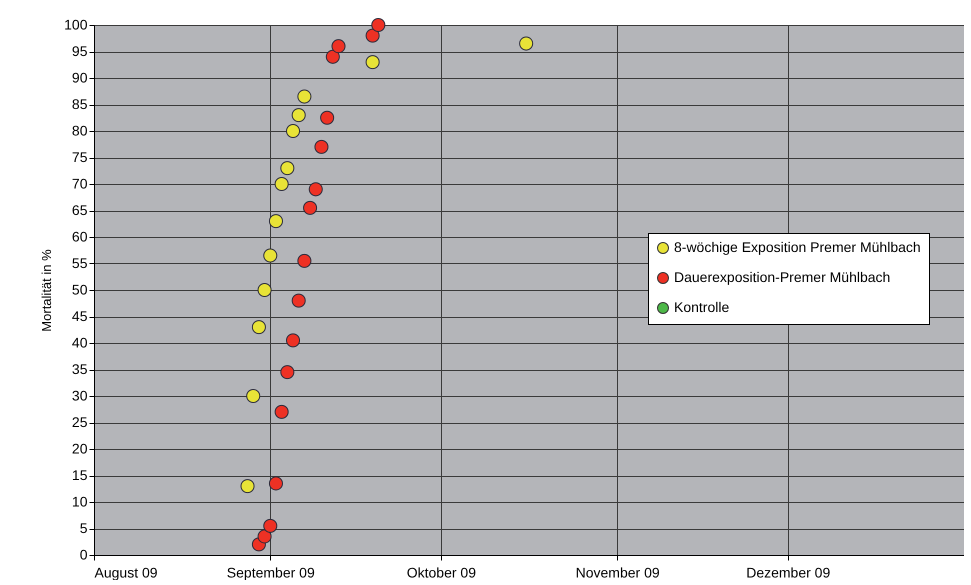 This screenshot has width=971, height=585. Describe the element at coordinates (80, 475) in the screenshot. I see `y-tick-label: 15` at that location.